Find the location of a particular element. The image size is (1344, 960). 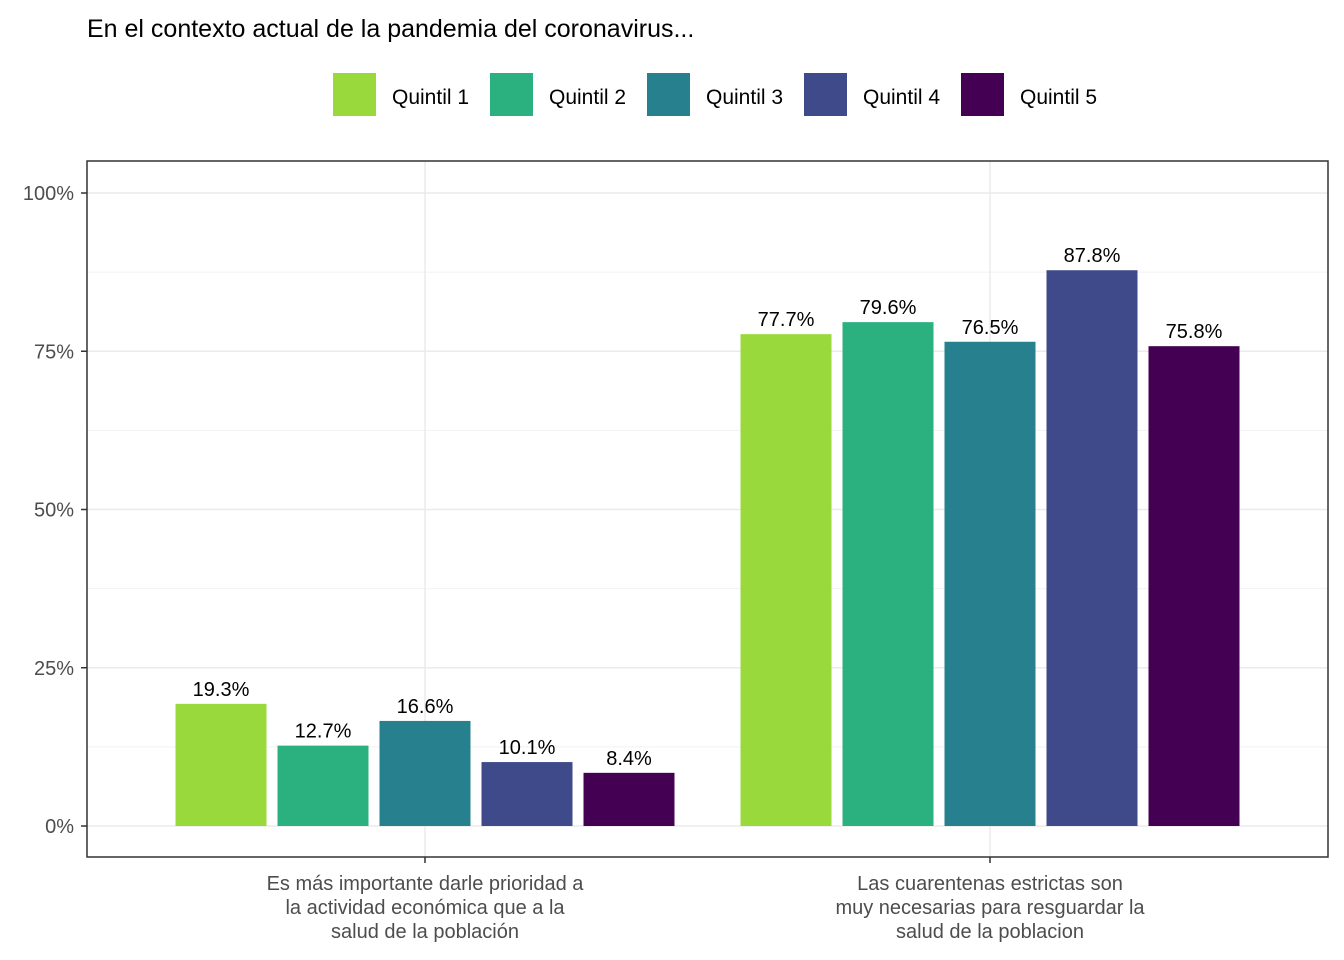

data-label: 87.8% is located at coordinates (1092, 256).